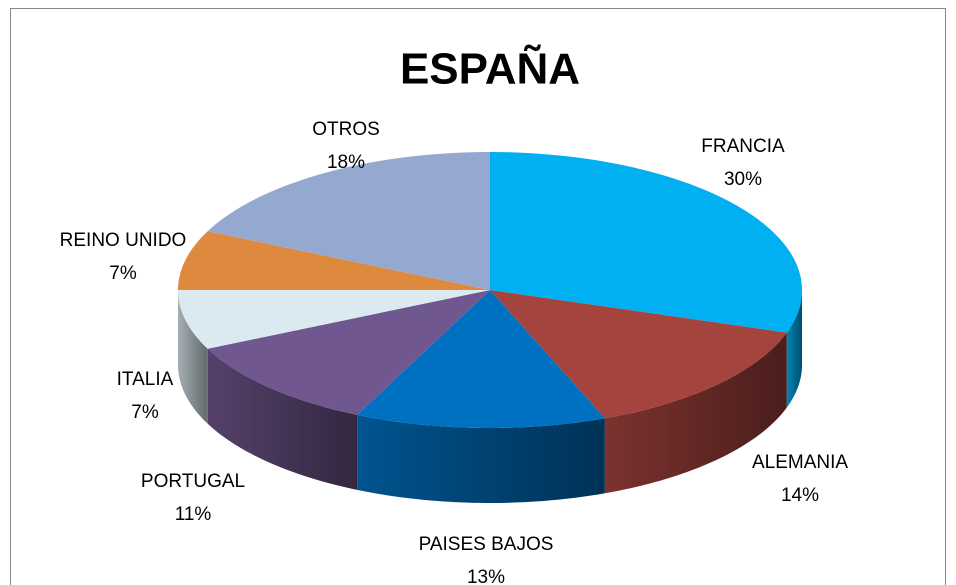 This screenshot has height=585, width=956. Describe the element at coordinates (346, 162) in the screenshot. I see `value-label: 18%` at that location.